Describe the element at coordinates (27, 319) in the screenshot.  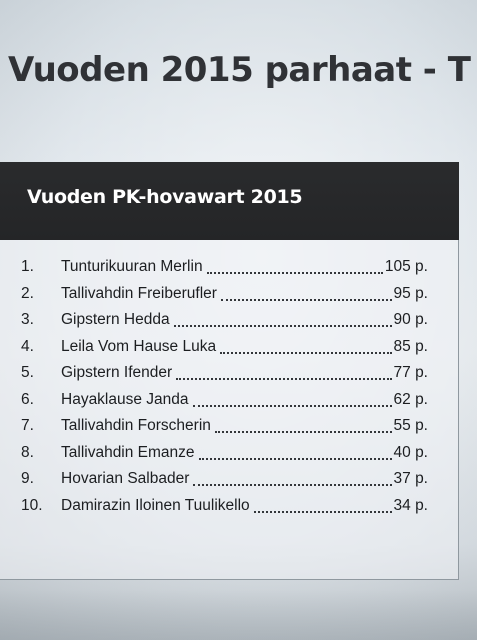
I see `rank-number: 3.` at that location.